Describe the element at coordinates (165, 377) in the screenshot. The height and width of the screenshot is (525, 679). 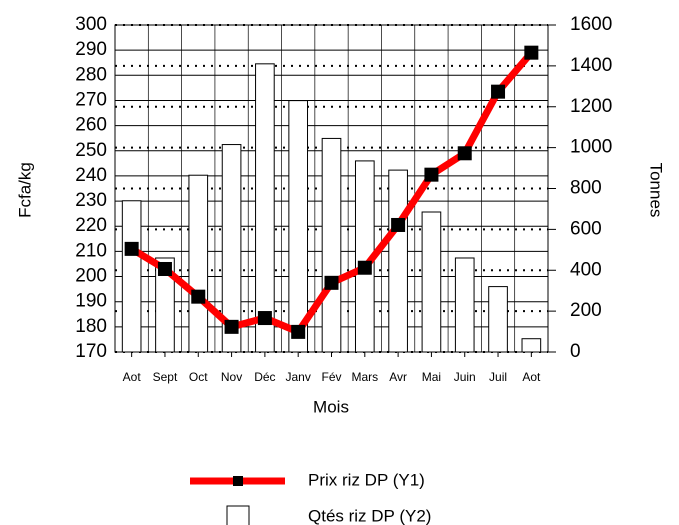
I see `x-tick-label: Sept` at that location.